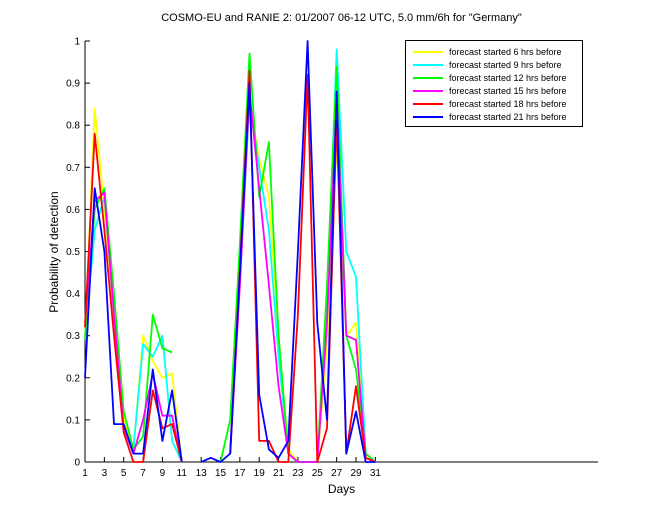 The height and width of the screenshot is (520, 660). I want to click on series-line-6hrs, so click(133, 285).